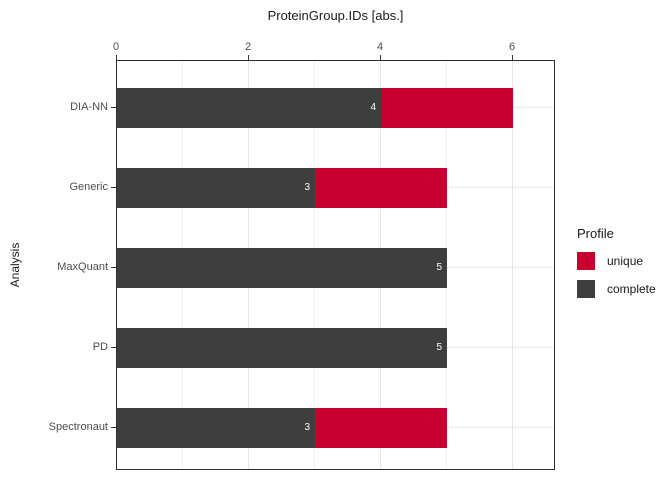 The image size is (672, 480). Describe the element at coordinates (335, 15) in the screenshot. I see `chart-title: ProteinGroup.IDs [abs.]` at that location.